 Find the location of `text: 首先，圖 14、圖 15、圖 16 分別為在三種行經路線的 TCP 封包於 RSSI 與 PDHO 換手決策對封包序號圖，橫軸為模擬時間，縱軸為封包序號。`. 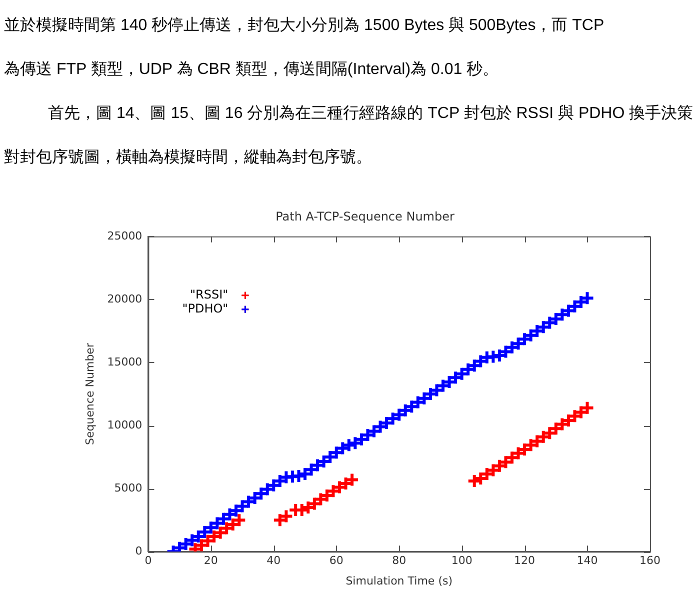

text: 首先，圖 14、圖 15、圖 16 分別為在三種行經路線的 TCP 封包於 RSSI 與 PDHO 換手決策對封包序號圖，橫軸為模擬時間，縱軸為封包序號。 is located at coordinates (349, 135).